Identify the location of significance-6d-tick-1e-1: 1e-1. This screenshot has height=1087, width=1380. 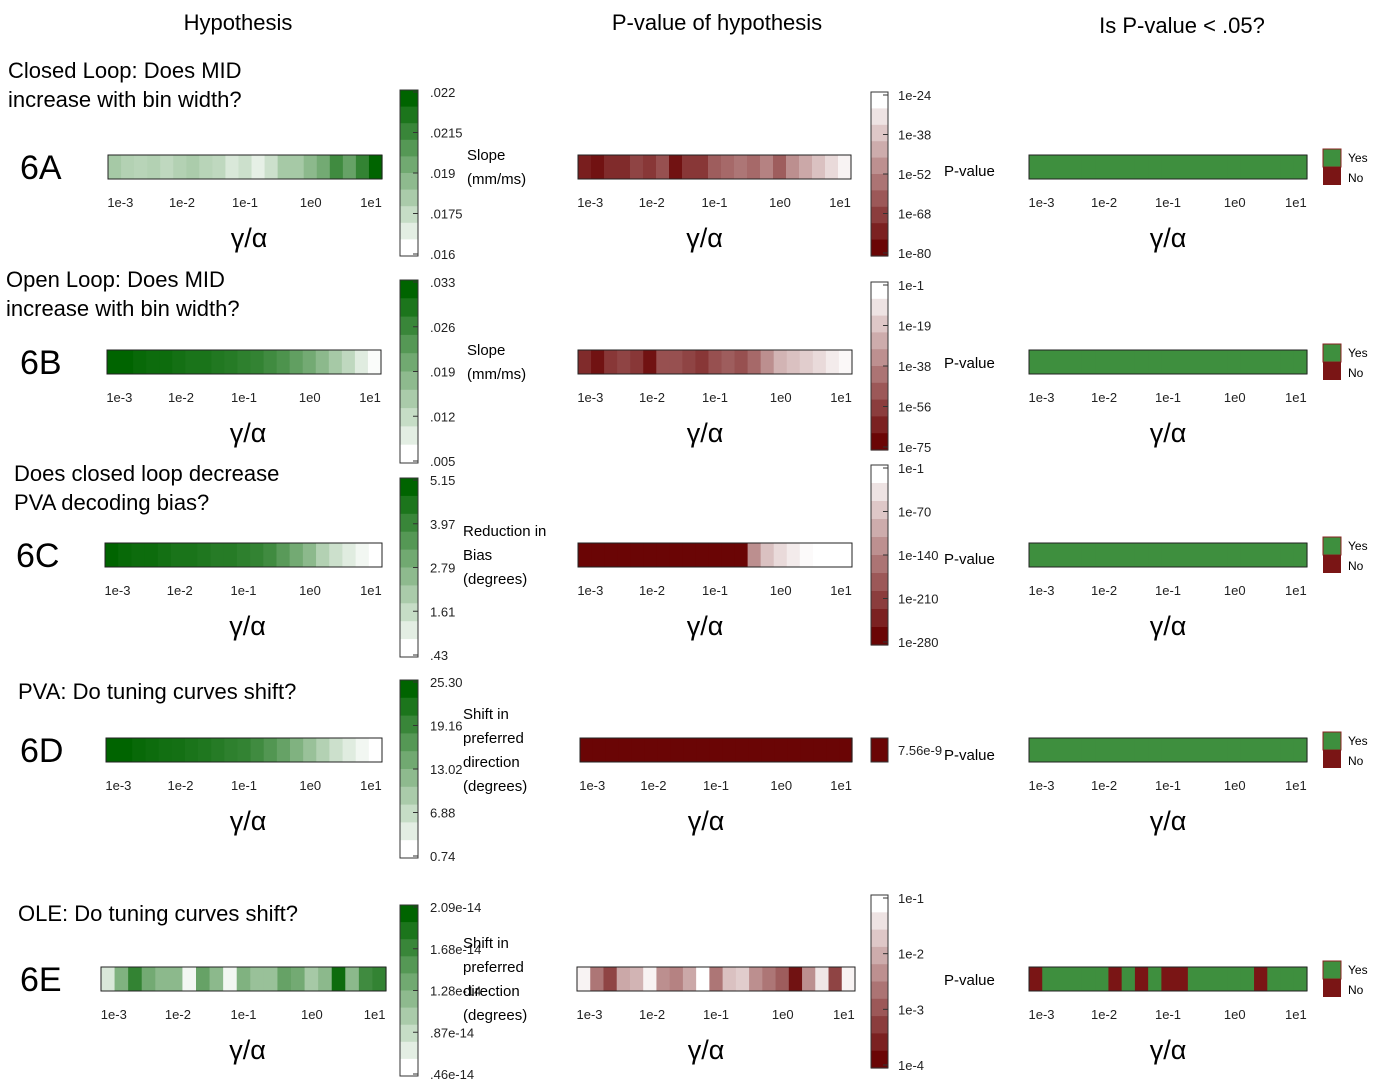
(1168, 785).